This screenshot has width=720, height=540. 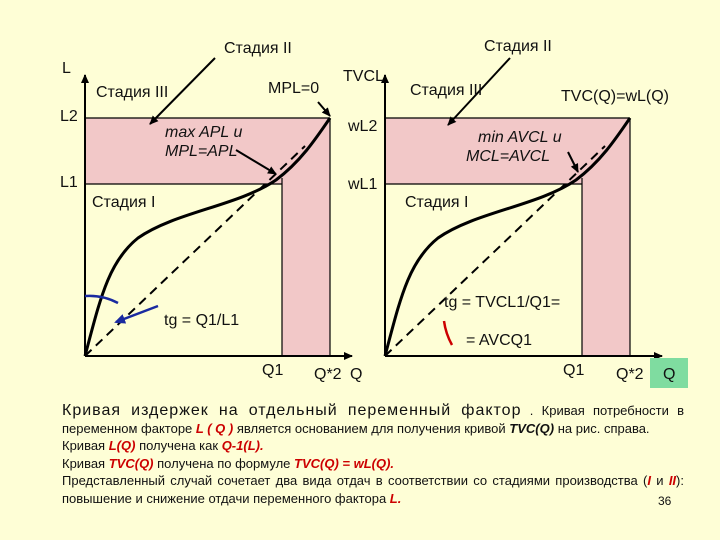 I want to click on right-stage2-arrow, so click(x=479, y=91).